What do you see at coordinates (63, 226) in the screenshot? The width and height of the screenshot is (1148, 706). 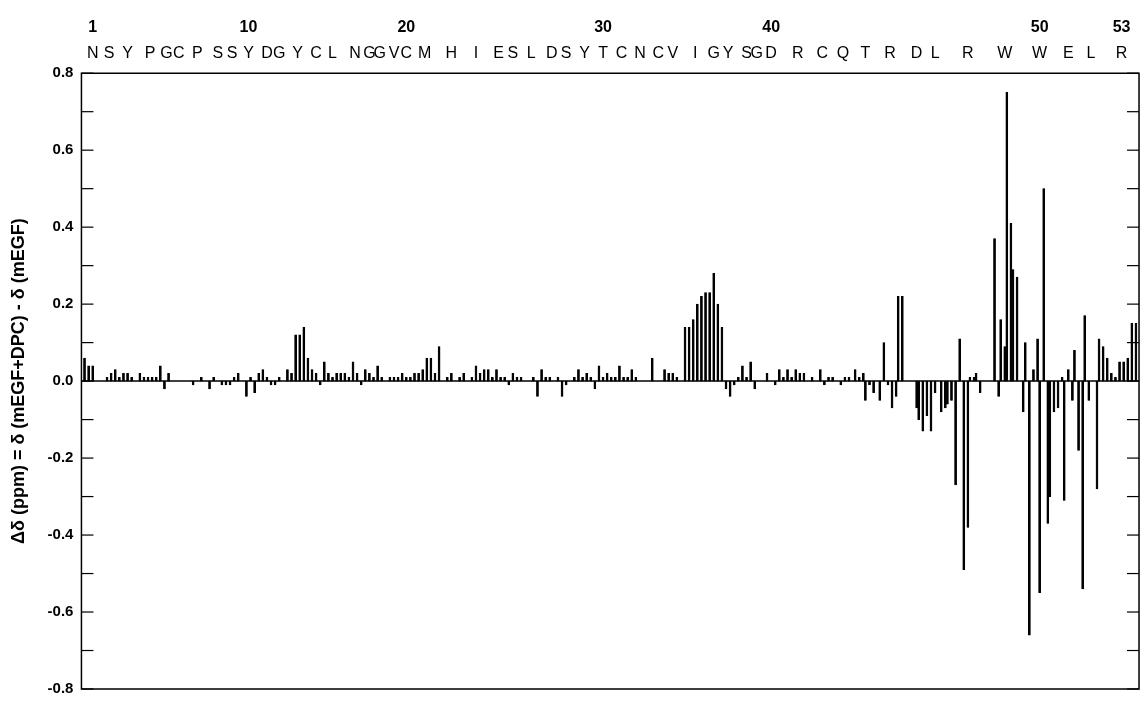 I see `y-tick-label: 0.4` at bounding box center [63, 226].